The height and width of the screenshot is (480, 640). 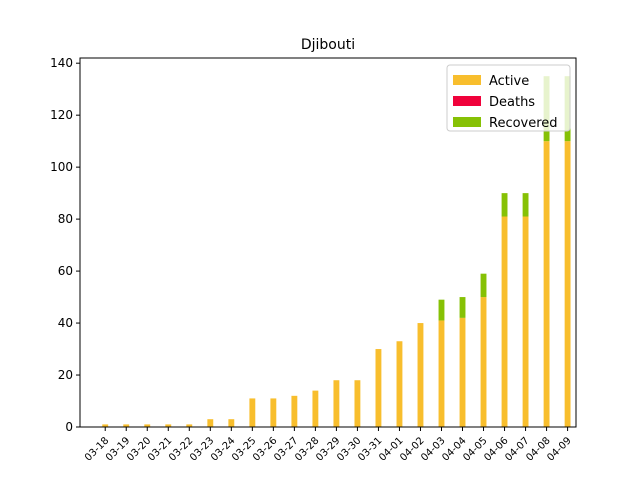 I want to click on legend-swatch-recovered, so click(x=467, y=122).